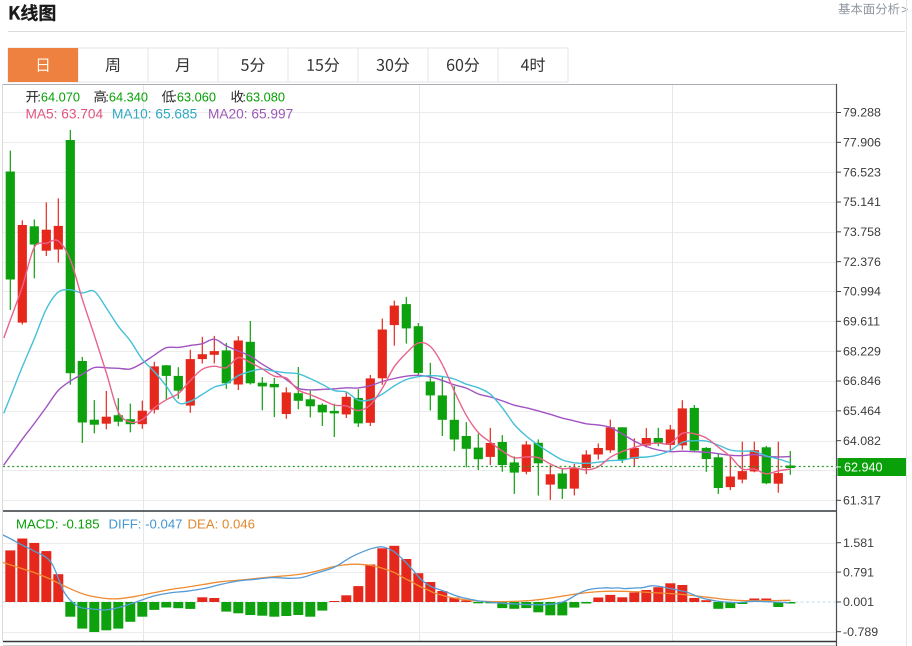 The height and width of the screenshot is (646, 912). Describe the element at coordinates (862, 113) in the screenshot. I see `svg-text: 79.288` at that location.